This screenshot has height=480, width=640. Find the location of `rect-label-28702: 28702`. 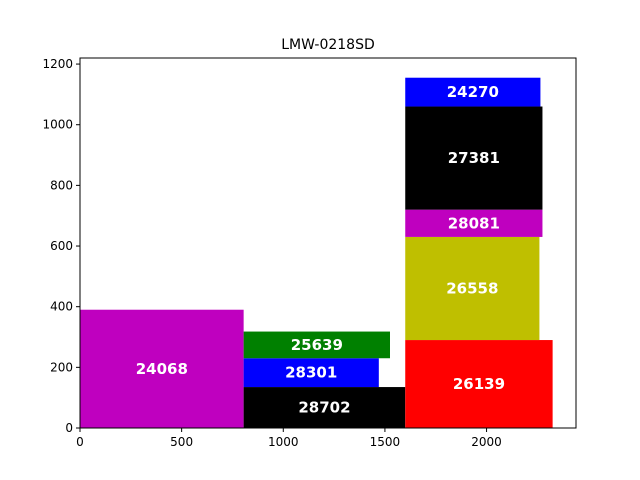

rect-label-28702: 28702 is located at coordinates (324, 408).